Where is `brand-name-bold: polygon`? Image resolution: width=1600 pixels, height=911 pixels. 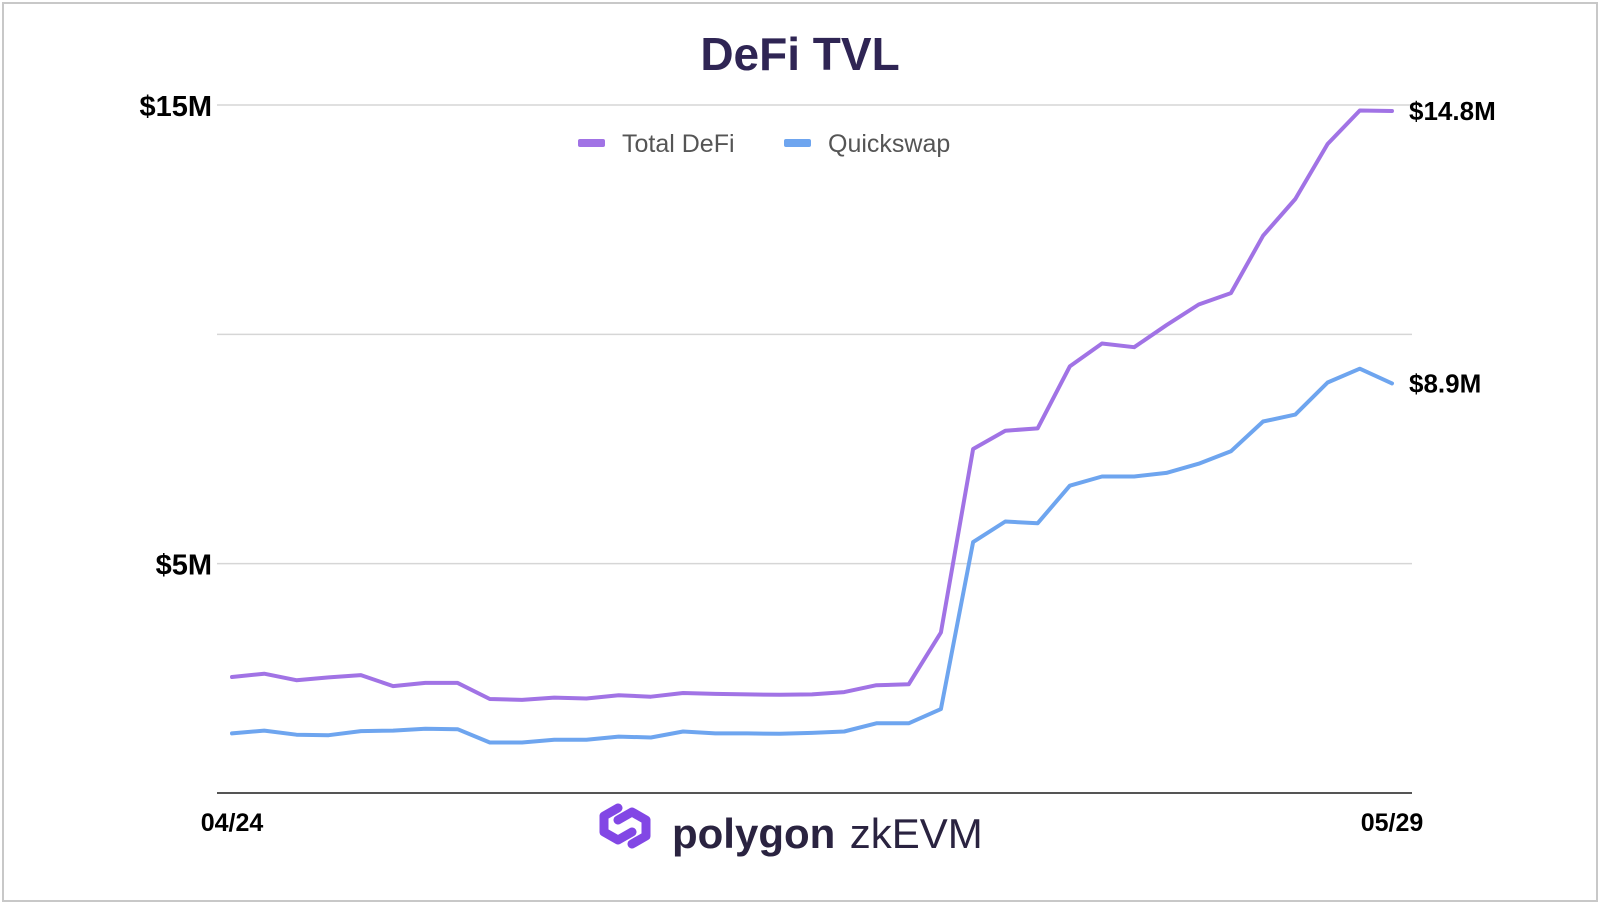
brand-name-bold: polygon is located at coordinates (753, 833).